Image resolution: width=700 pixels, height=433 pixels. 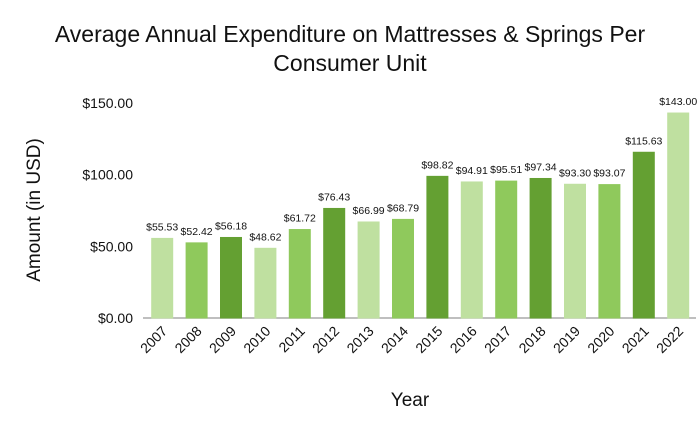 I want to click on x-tick-label: 2007, so click(x=153, y=339).